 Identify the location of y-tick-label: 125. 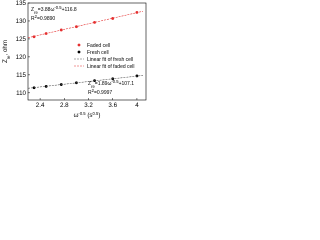
(21, 39).